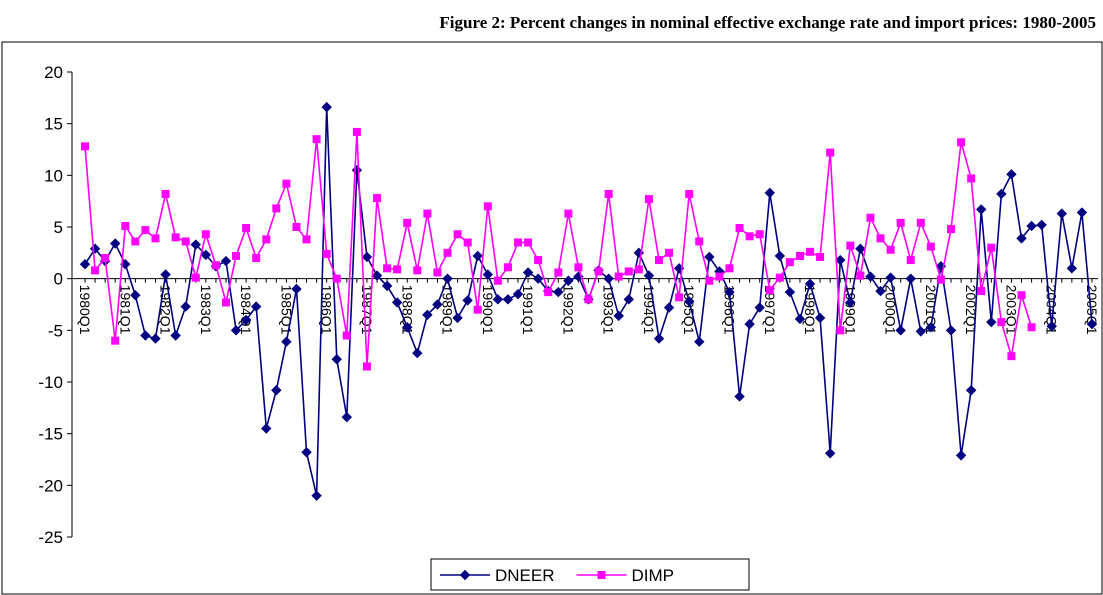 The height and width of the screenshot is (595, 1103). What do you see at coordinates (53, 72) in the screenshot?
I see `y-tick-label: 20` at bounding box center [53, 72].